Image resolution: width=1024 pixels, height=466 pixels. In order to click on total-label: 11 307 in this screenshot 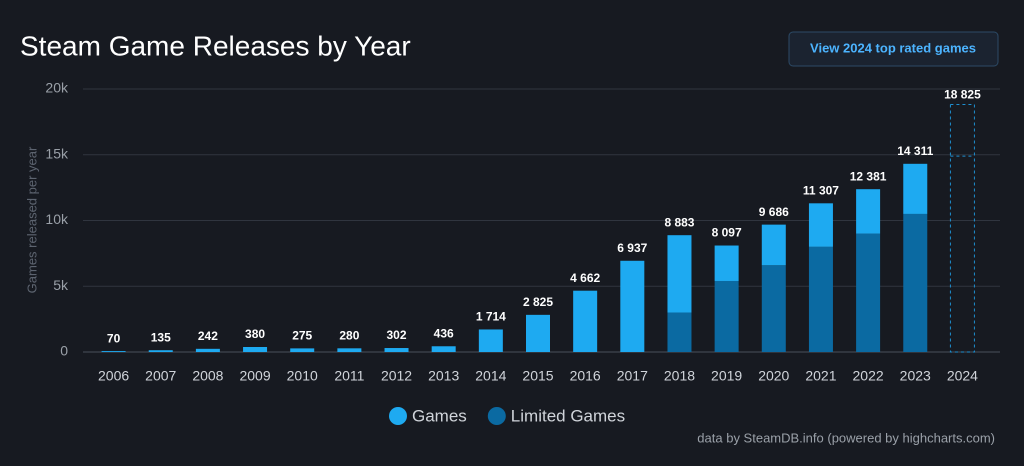, I will do `click(821, 190)`.